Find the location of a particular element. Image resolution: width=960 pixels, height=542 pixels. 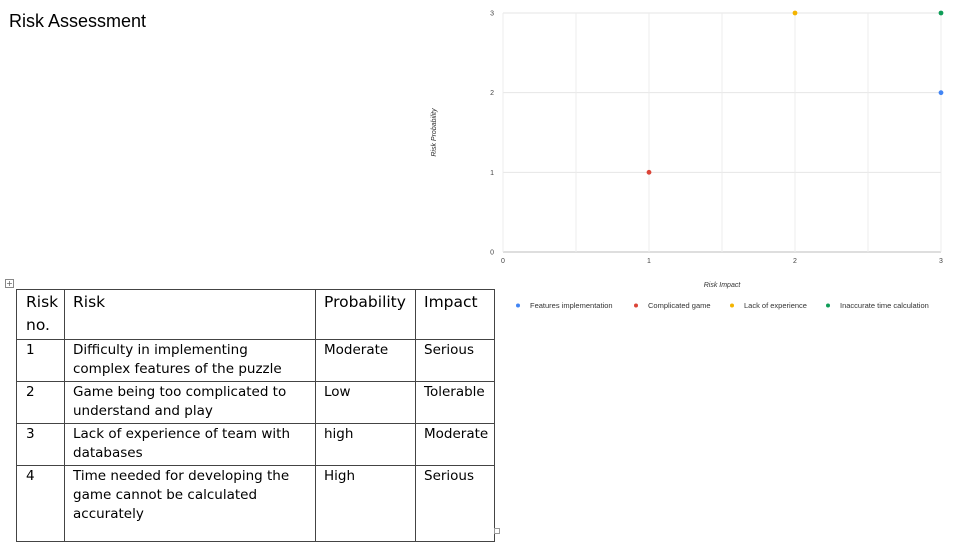

x-tick-label: 2 is located at coordinates (795, 261).